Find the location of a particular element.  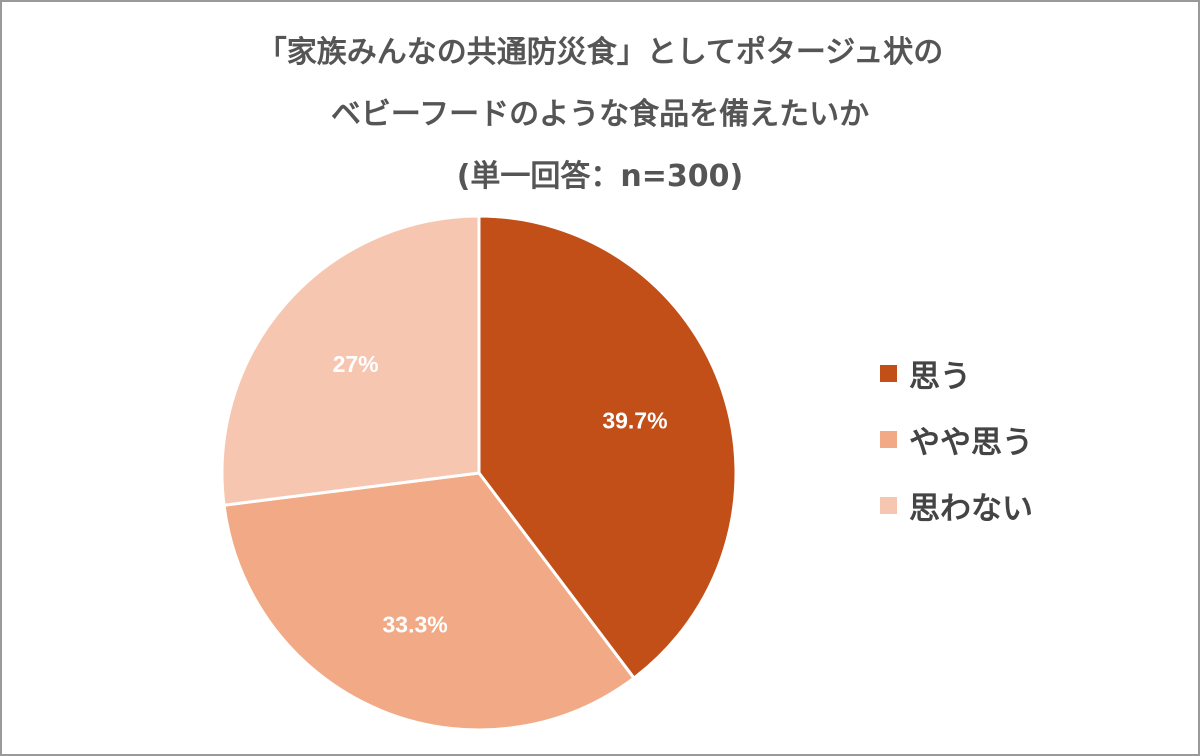

legend-item-1: 思う is located at coordinates (956, 373).